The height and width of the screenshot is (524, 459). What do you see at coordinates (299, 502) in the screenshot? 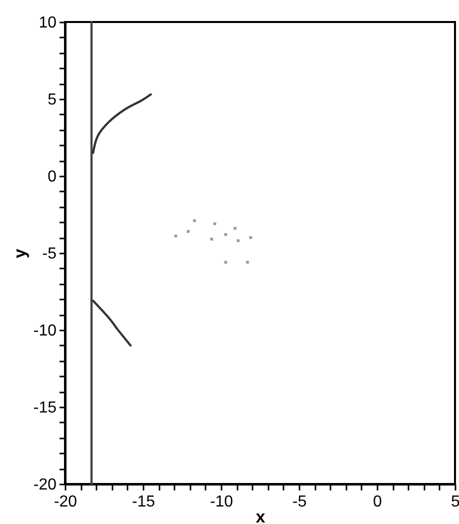
I see `x-tick-label: -5` at bounding box center [299, 502].